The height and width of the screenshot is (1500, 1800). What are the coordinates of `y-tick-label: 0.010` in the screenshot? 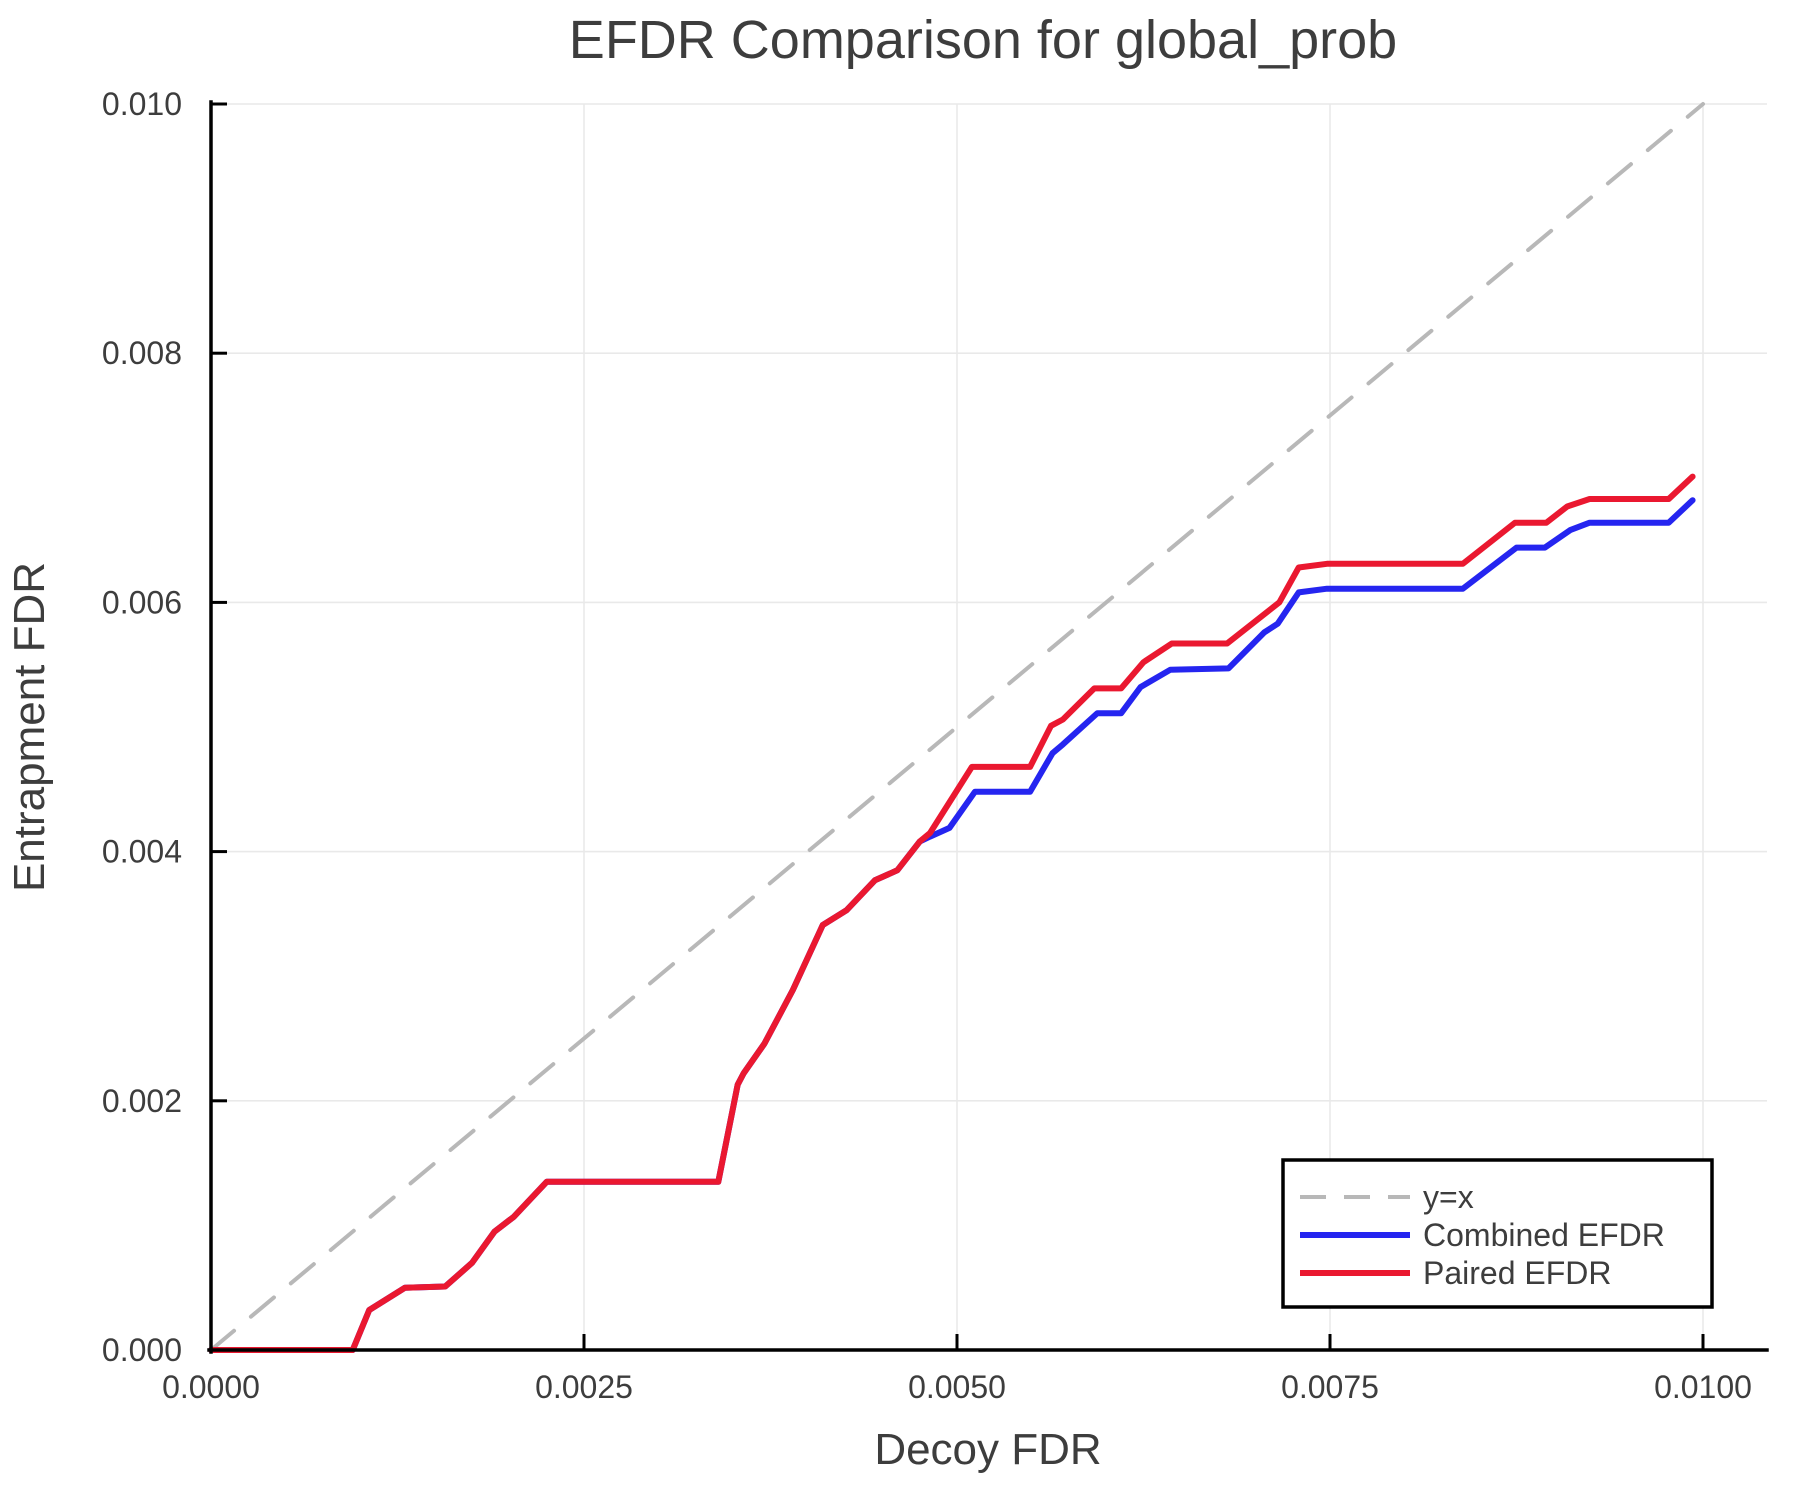 It's located at (142, 104).